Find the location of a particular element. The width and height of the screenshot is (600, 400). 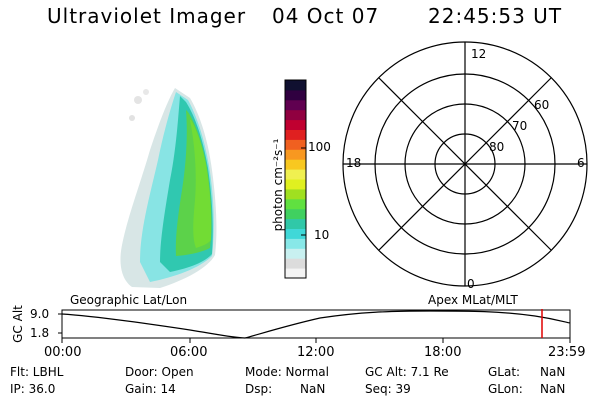

glat-value: NaN is located at coordinates (553, 372).